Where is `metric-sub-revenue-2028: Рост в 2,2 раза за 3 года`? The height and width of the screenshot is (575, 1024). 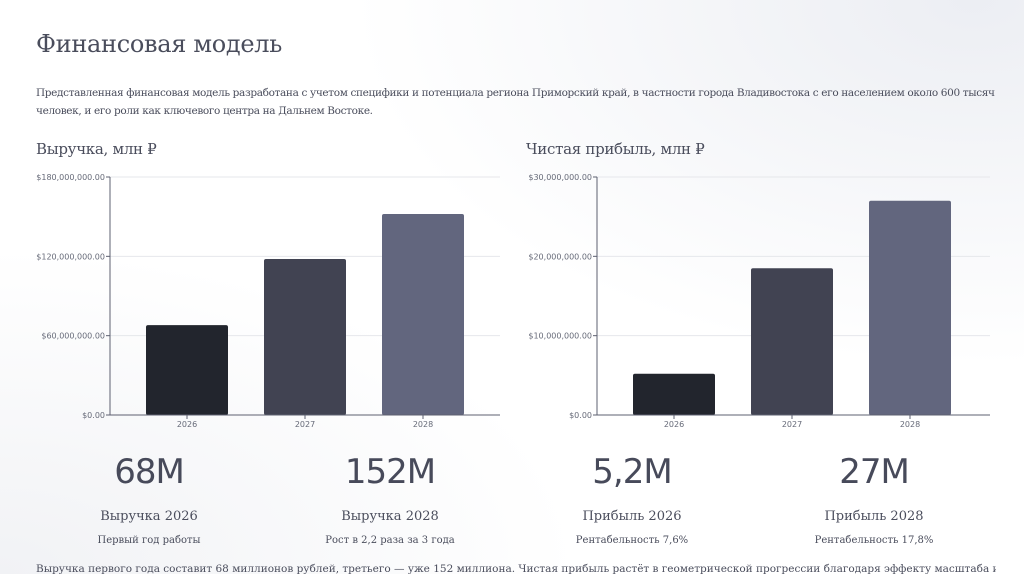 metric-sub-revenue-2028: Рост в 2,2 раза за 3 года is located at coordinates (390, 540).